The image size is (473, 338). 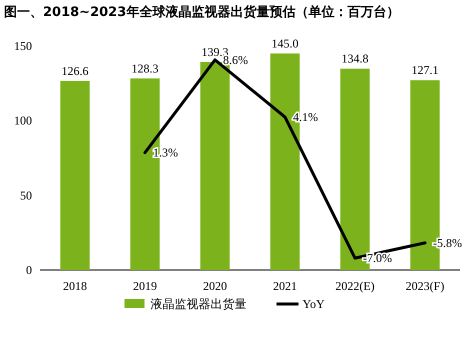 I want to click on x-tick-label: 2019, so click(x=145, y=286).